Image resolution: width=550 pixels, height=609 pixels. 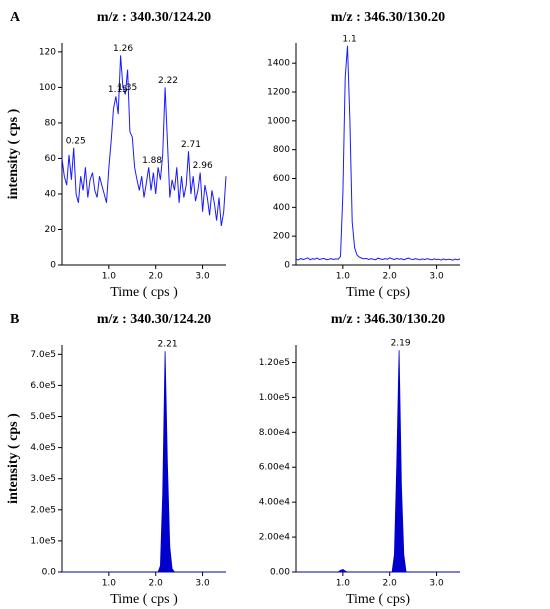 I want to click on y-tick-label: 8.00e4, so click(x=275, y=433).